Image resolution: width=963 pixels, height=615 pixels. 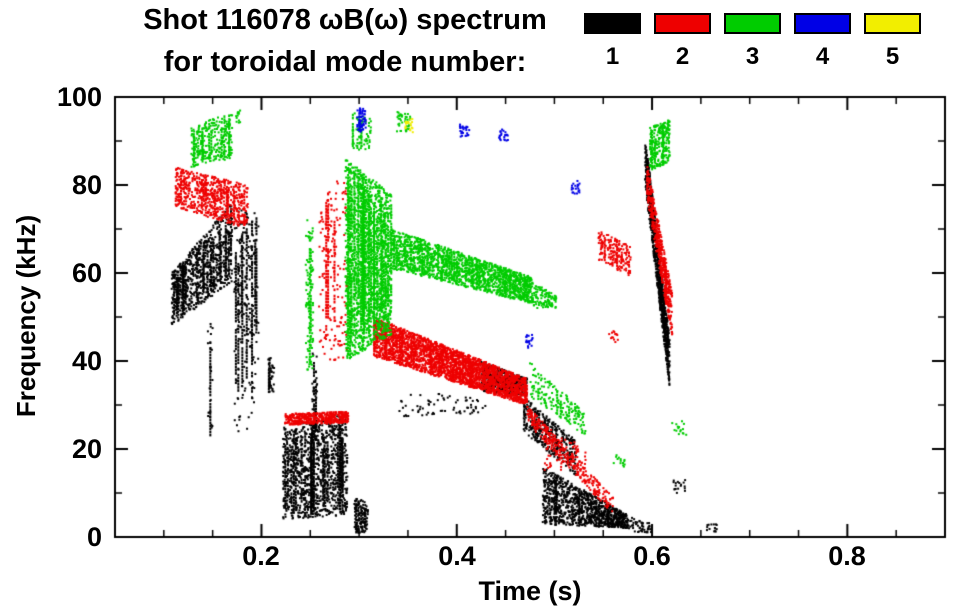 I want to click on y-tick-label: 40, so click(x=86, y=361).